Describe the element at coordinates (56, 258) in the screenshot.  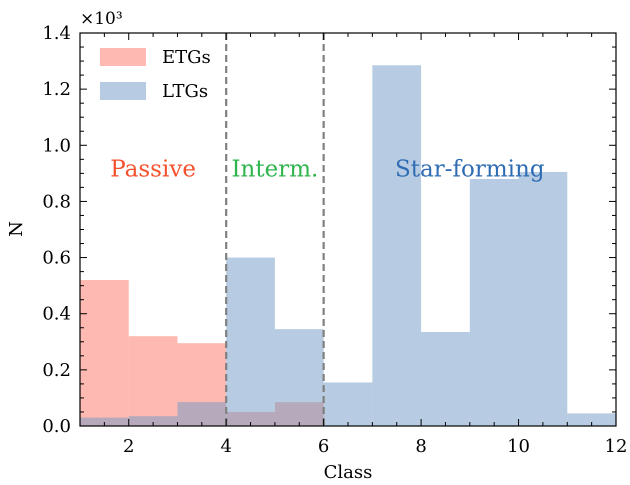
I see `y-tick-label: 0.6` at that location.